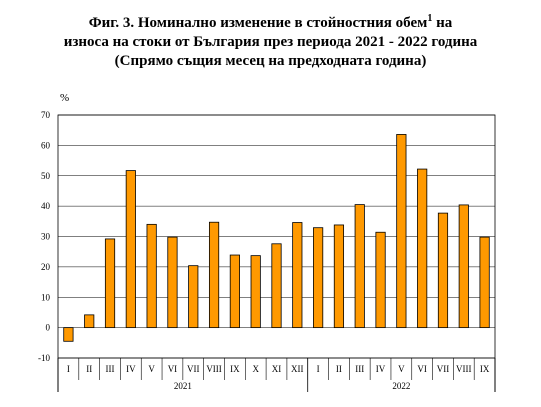  What do you see at coordinates (297, 369) in the screenshot?
I see `x-tick-label: XII` at bounding box center [297, 369].